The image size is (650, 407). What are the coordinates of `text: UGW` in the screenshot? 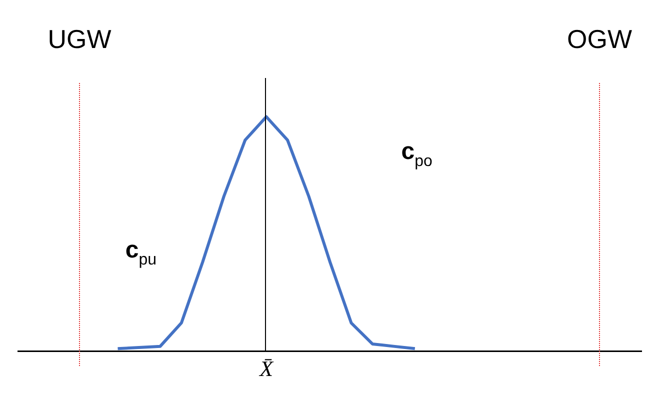 It's located at (80, 39).